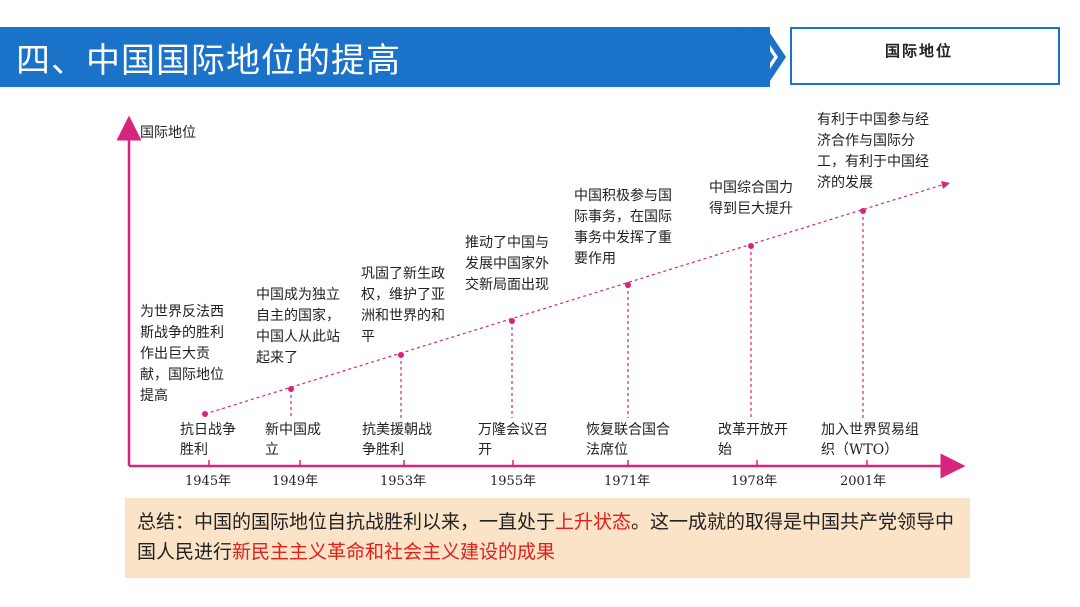 Image resolution: width=1080 pixels, height=607 pixels. What do you see at coordinates (208, 440) in the screenshot?
I see `event-1945: 抗日战争胜利` at bounding box center [208, 440].